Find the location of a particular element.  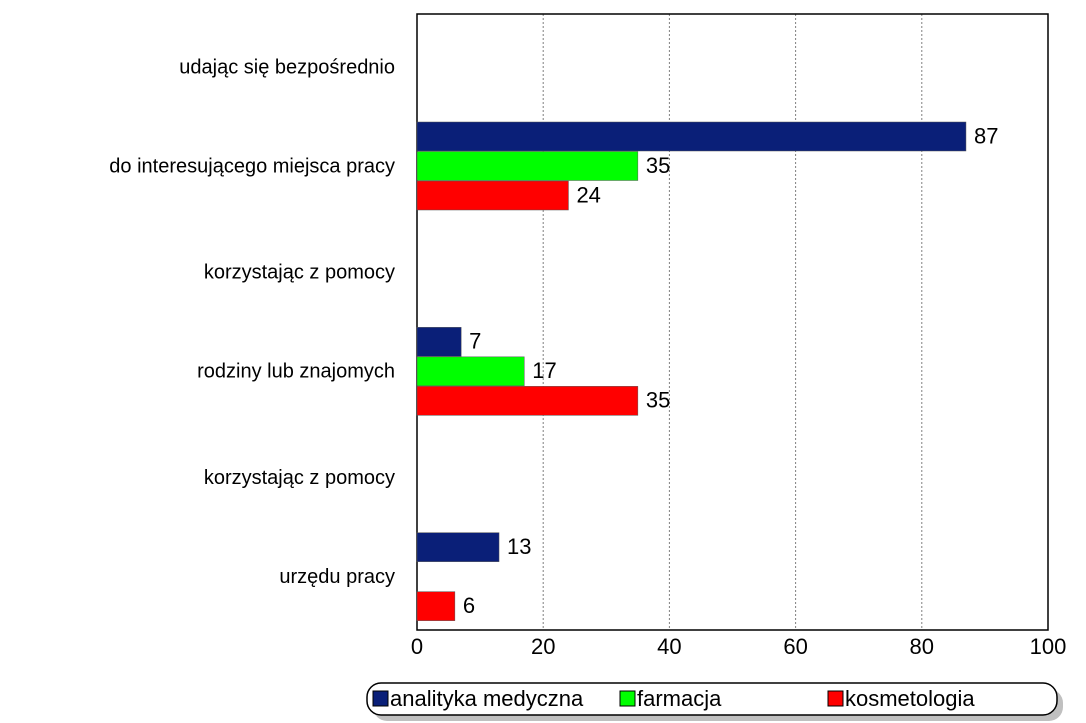

y-tick-label: do interesującego miejsca pracy is located at coordinates (252, 166).